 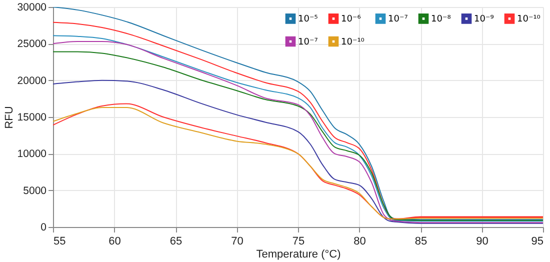 I want to click on x-tick-label: 65, so click(x=176, y=242).